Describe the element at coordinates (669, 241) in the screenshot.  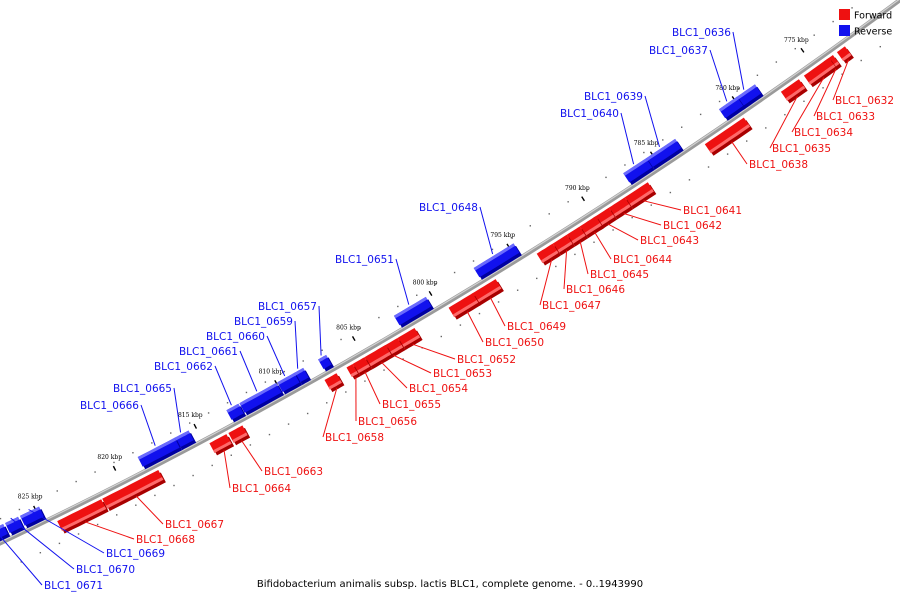
I see `gene-label-blc1-0643: BLC1_0643` at that location.